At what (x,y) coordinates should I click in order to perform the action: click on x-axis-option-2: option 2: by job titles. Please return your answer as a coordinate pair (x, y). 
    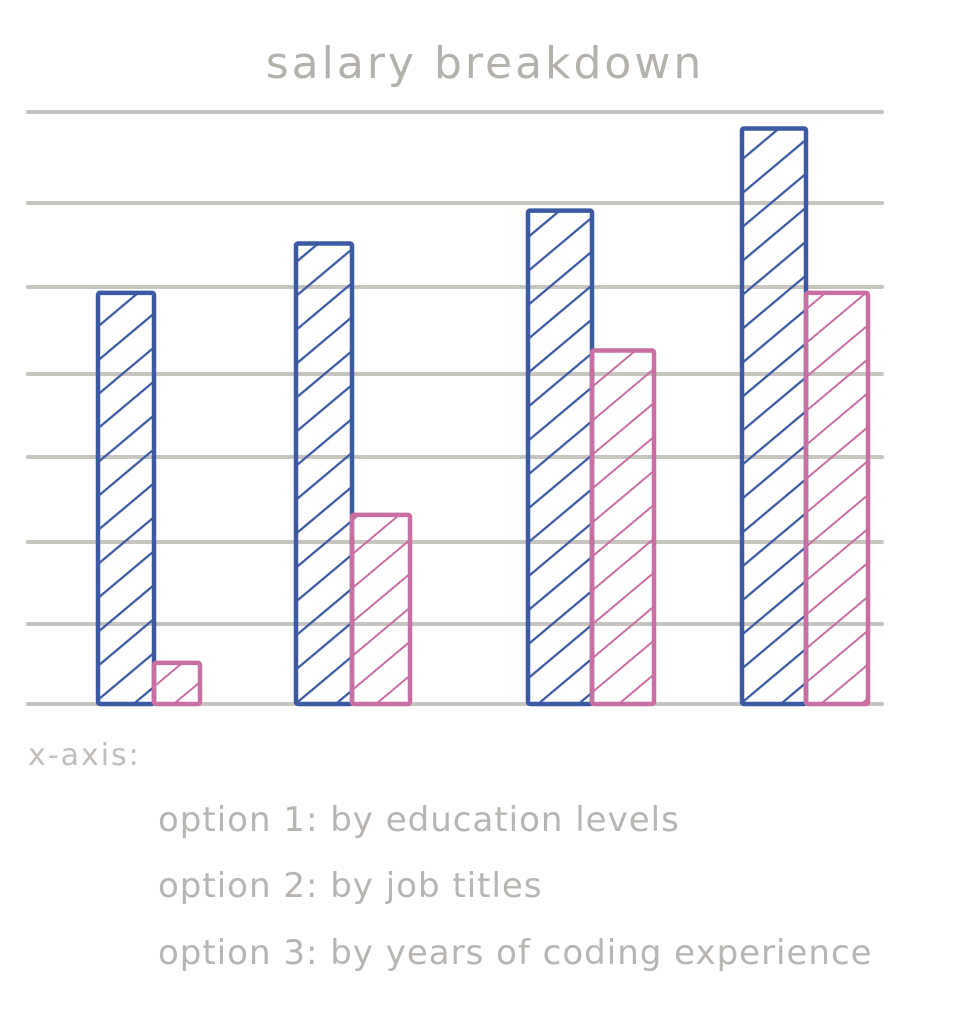
    Looking at the image, I should click on (350, 886).